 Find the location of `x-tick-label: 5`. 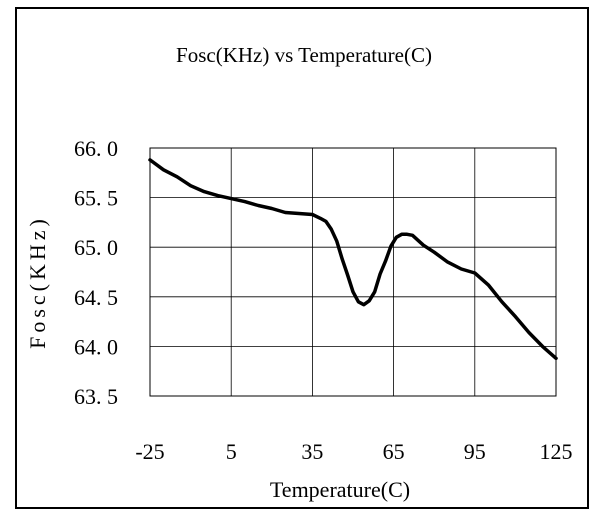

x-tick-label: 5 is located at coordinates (231, 451).